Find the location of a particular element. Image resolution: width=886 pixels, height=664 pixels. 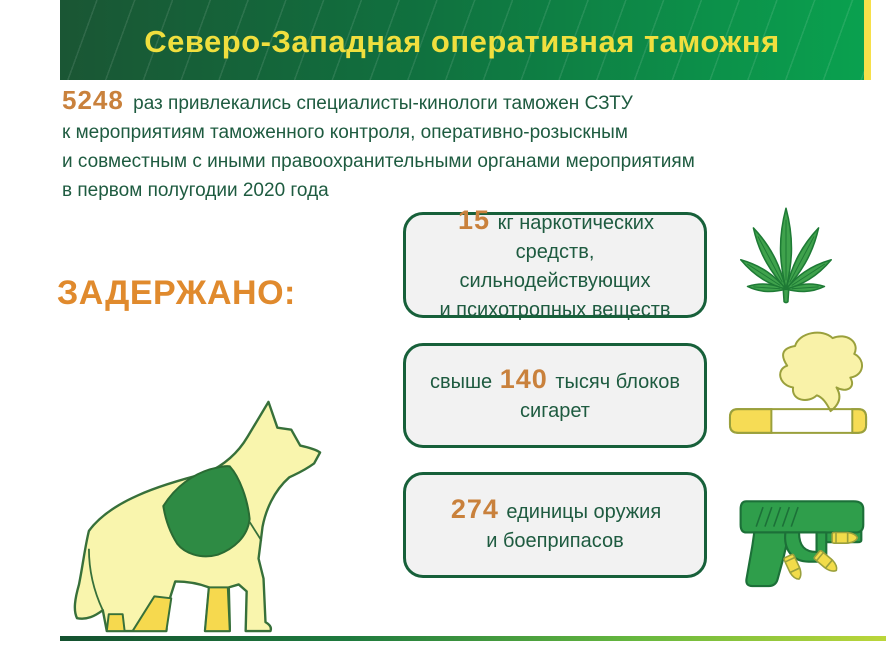

card-2-body: тысяч блоков сигарет is located at coordinates (600, 396).